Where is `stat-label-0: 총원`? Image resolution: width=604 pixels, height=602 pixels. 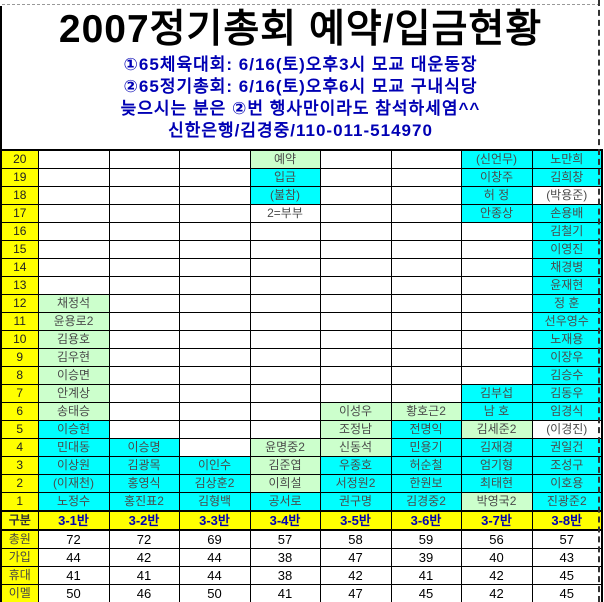 stat-label-0: 총원 is located at coordinates (19, 539).